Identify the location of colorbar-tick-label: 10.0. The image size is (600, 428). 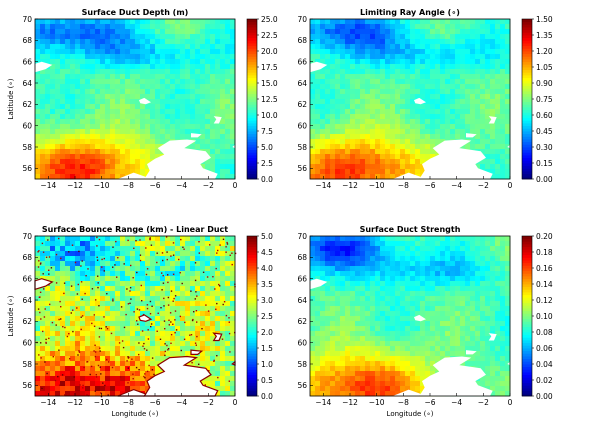
(269, 115).